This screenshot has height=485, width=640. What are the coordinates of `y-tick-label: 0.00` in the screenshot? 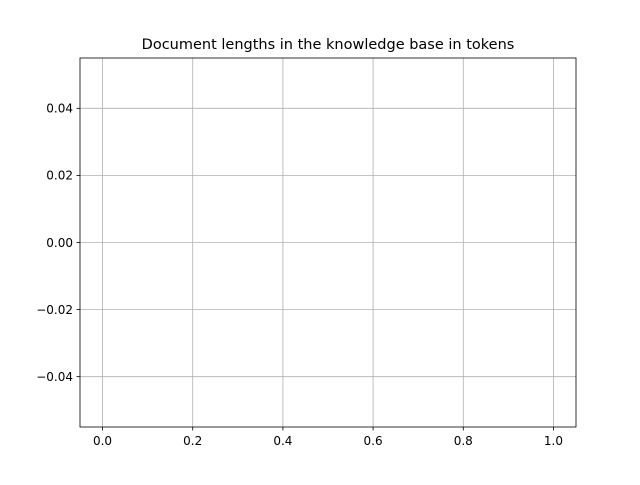 It's located at (59, 243).